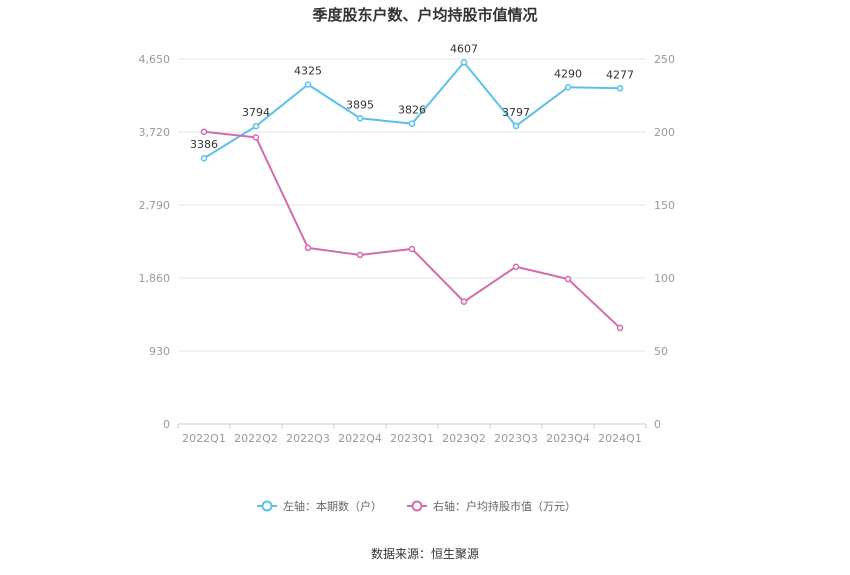 Image resolution: width=850 pixels, height=575 pixels. Describe the element at coordinates (256, 438) in the screenshot. I see `x-tick-label: 2022Q2` at that location.